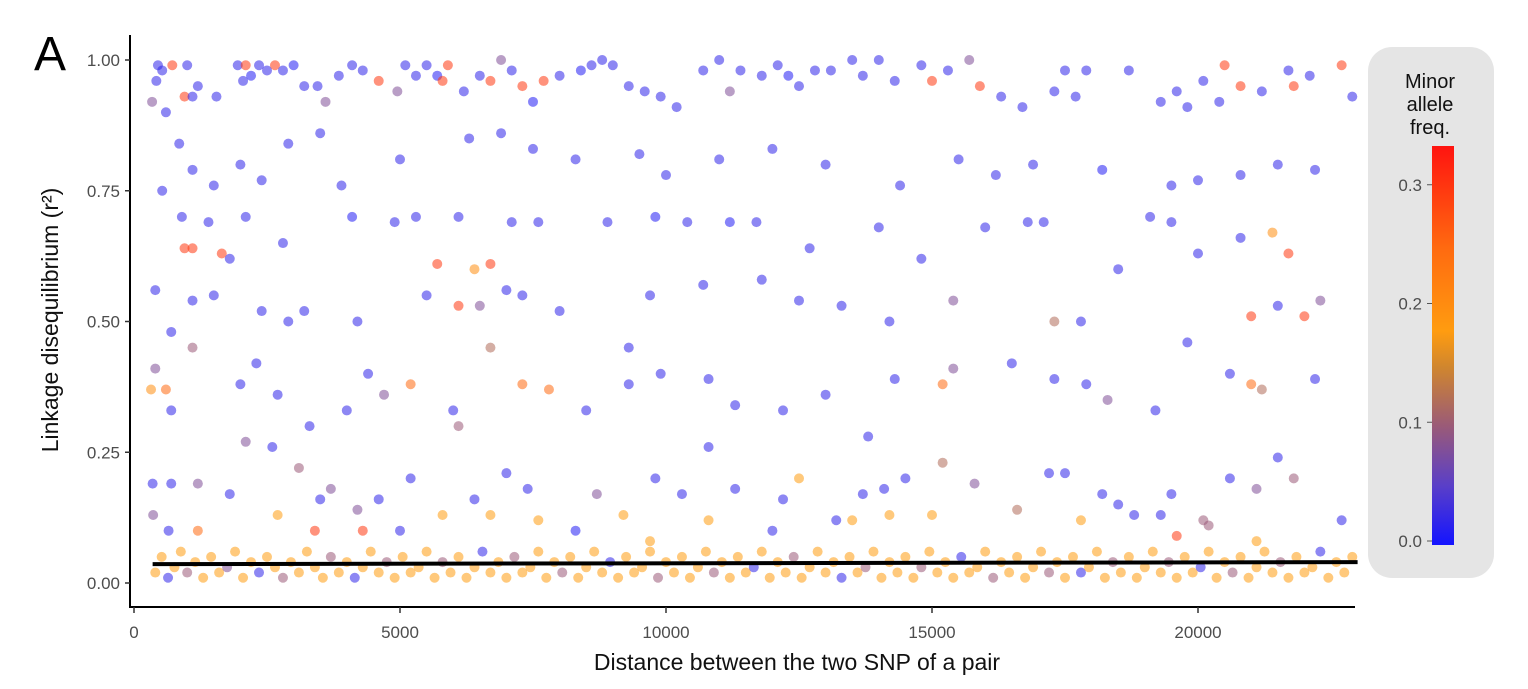 Image resolution: width=1528 pixels, height=689 pixels. I want to click on x-tick-label: 20000, so click(1197, 632).